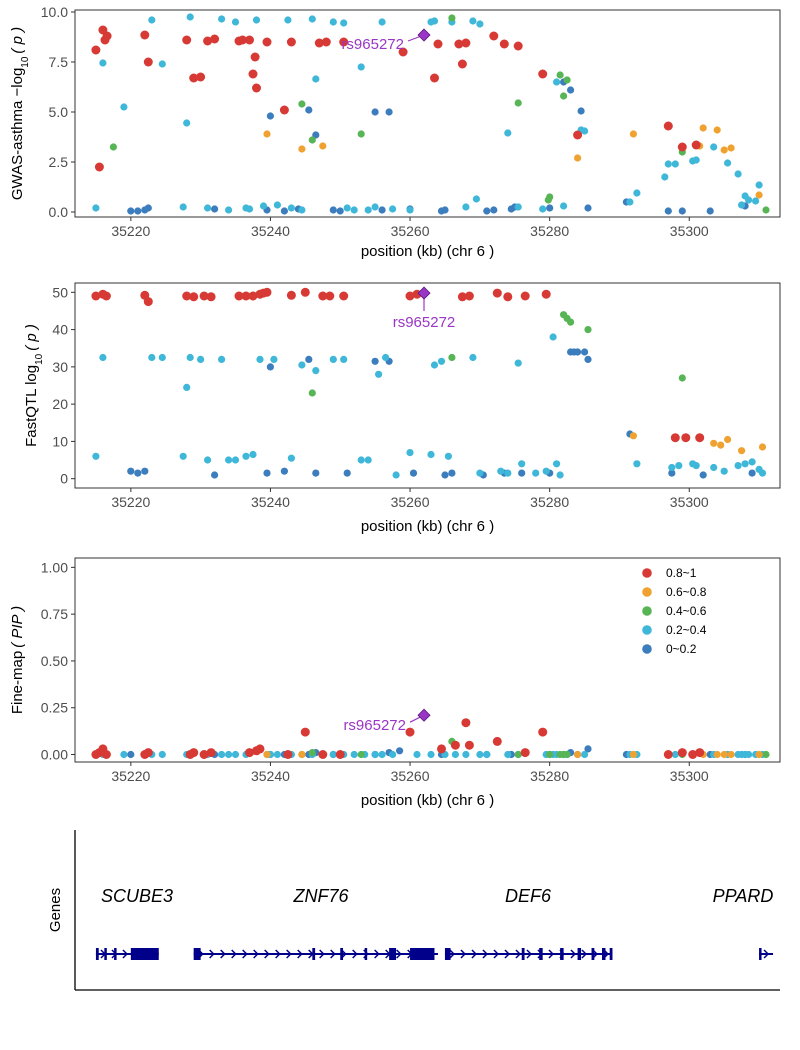  I want to click on legend-label: 0~0.2, so click(681, 649).